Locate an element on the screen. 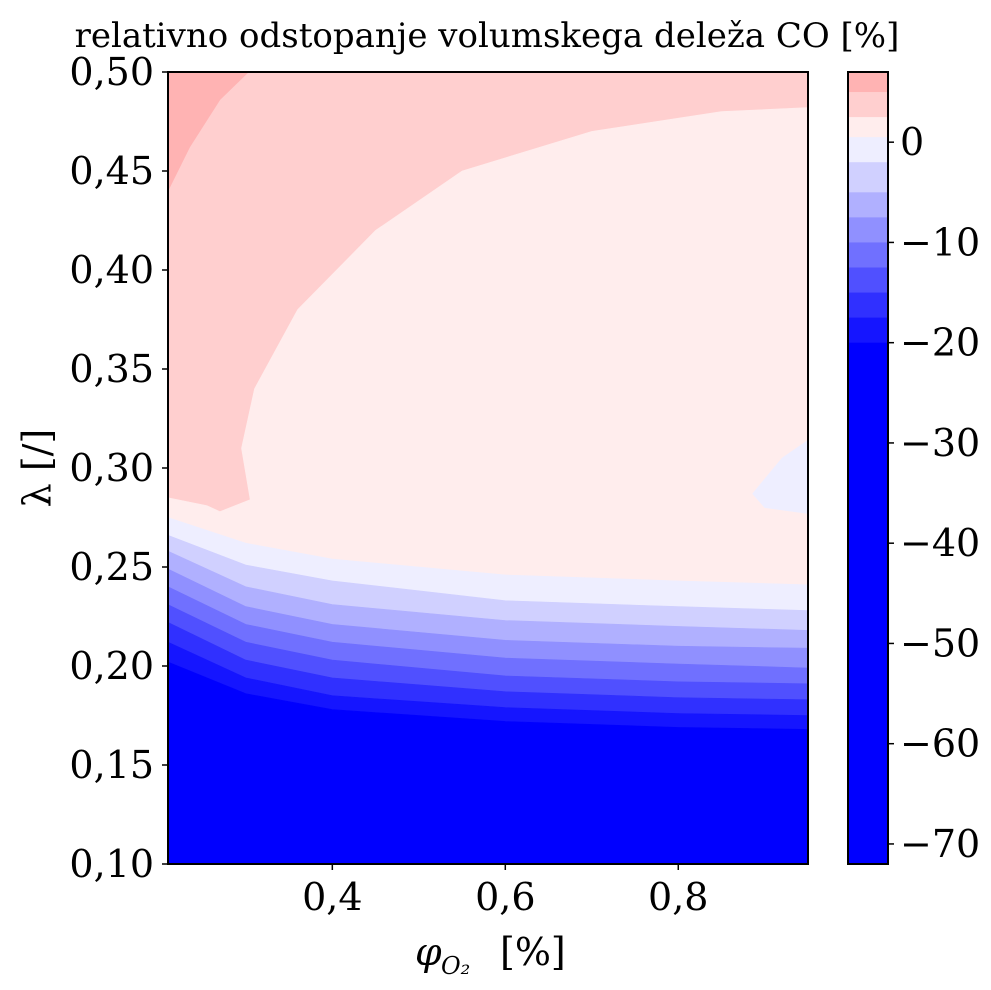  y-tick-label: 0,20 is located at coordinates (111, 666).